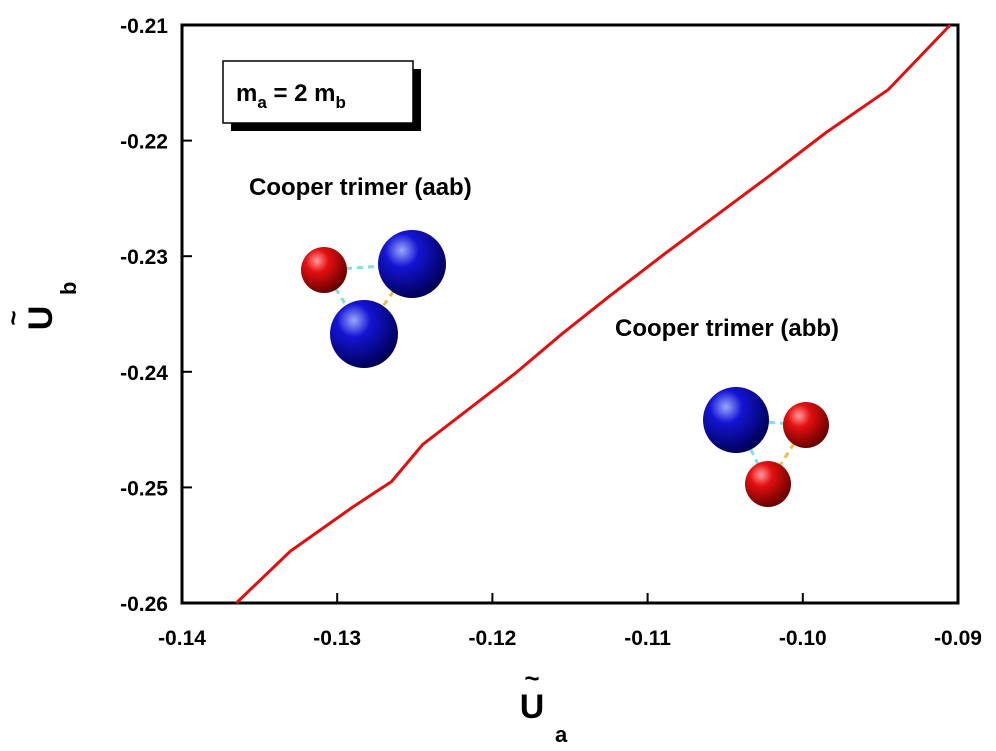 This screenshot has height=751, width=996. Describe the element at coordinates (492, 638) in the screenshot. I see `x-tick-label: -0.12` at that location.